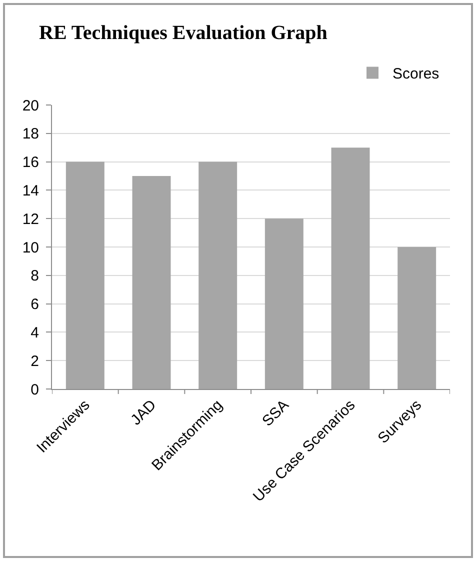 Image resolution: width=476 pixels, height=570 pixels. Describe the element at coordinates (34, 305) in the screenshot. I see `y-tick-label: 6` at that location.